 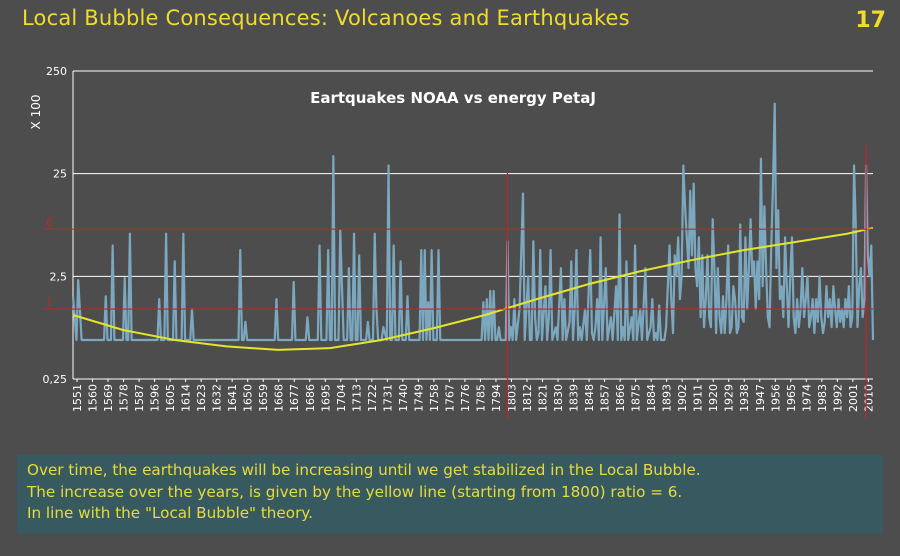 I want to click on x-tick-label-13: 1668, so click(x=279, y=398).